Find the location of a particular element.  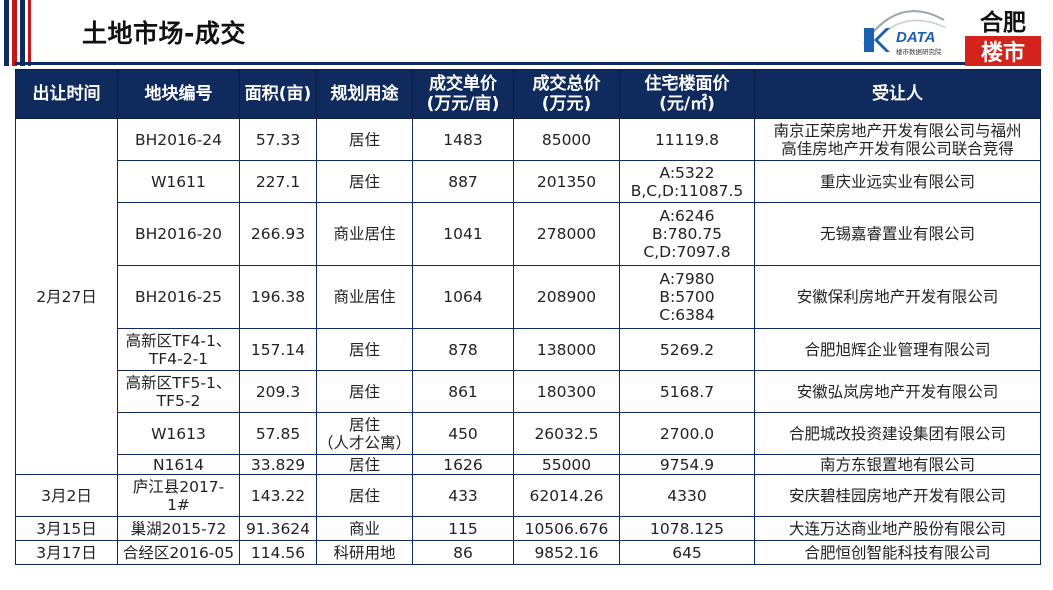

floor-price-cell-line: A:6246 is located at coordinates (687, 216).